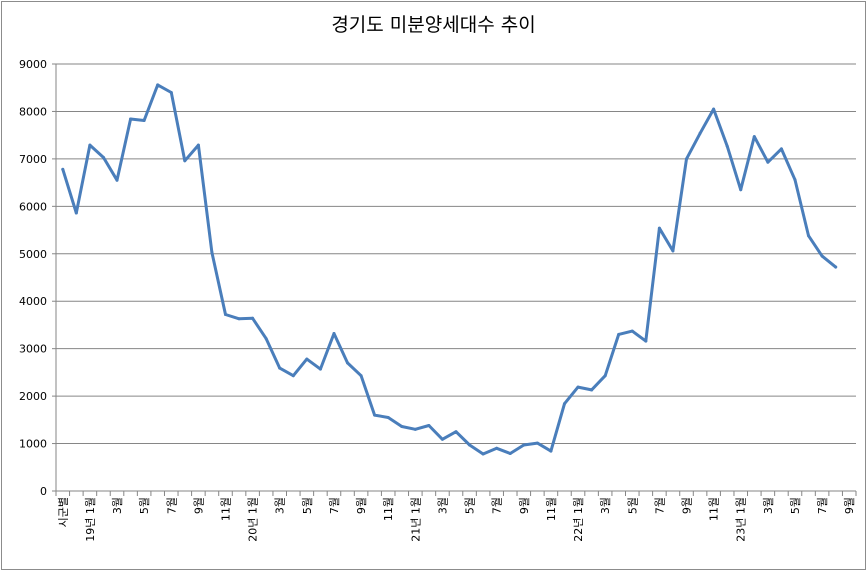 The image size is (867, 571). Describe the element at coordinates (37, 278) in the screenshot. I see `y-axis-ticks: 0 1000 2000 3000 4000 5000 6000 7000 8000 9000` at that location.